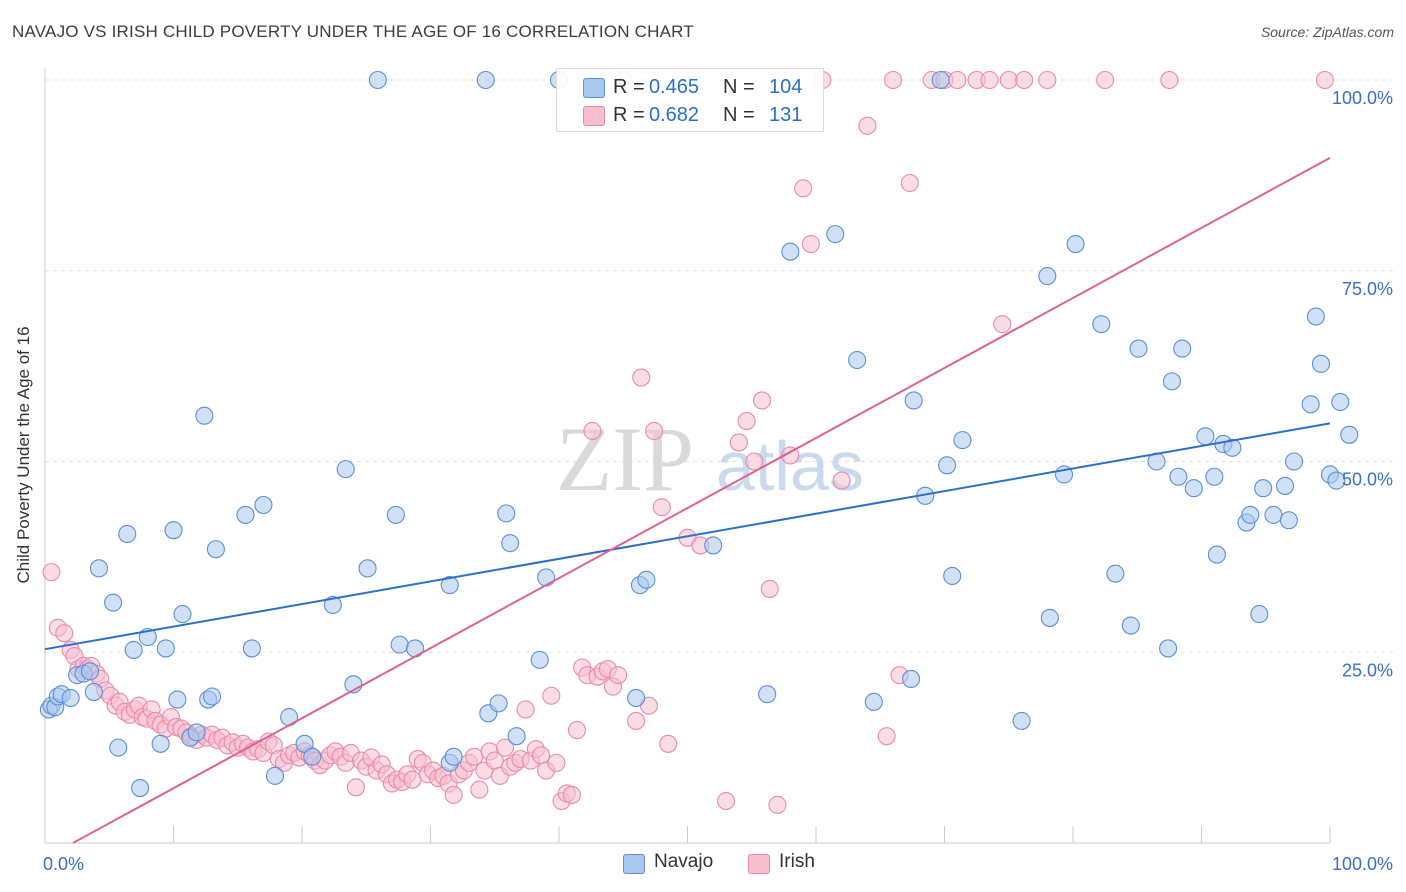  I want to click on y-tick-label: 25.0%, so click(1367, 670).